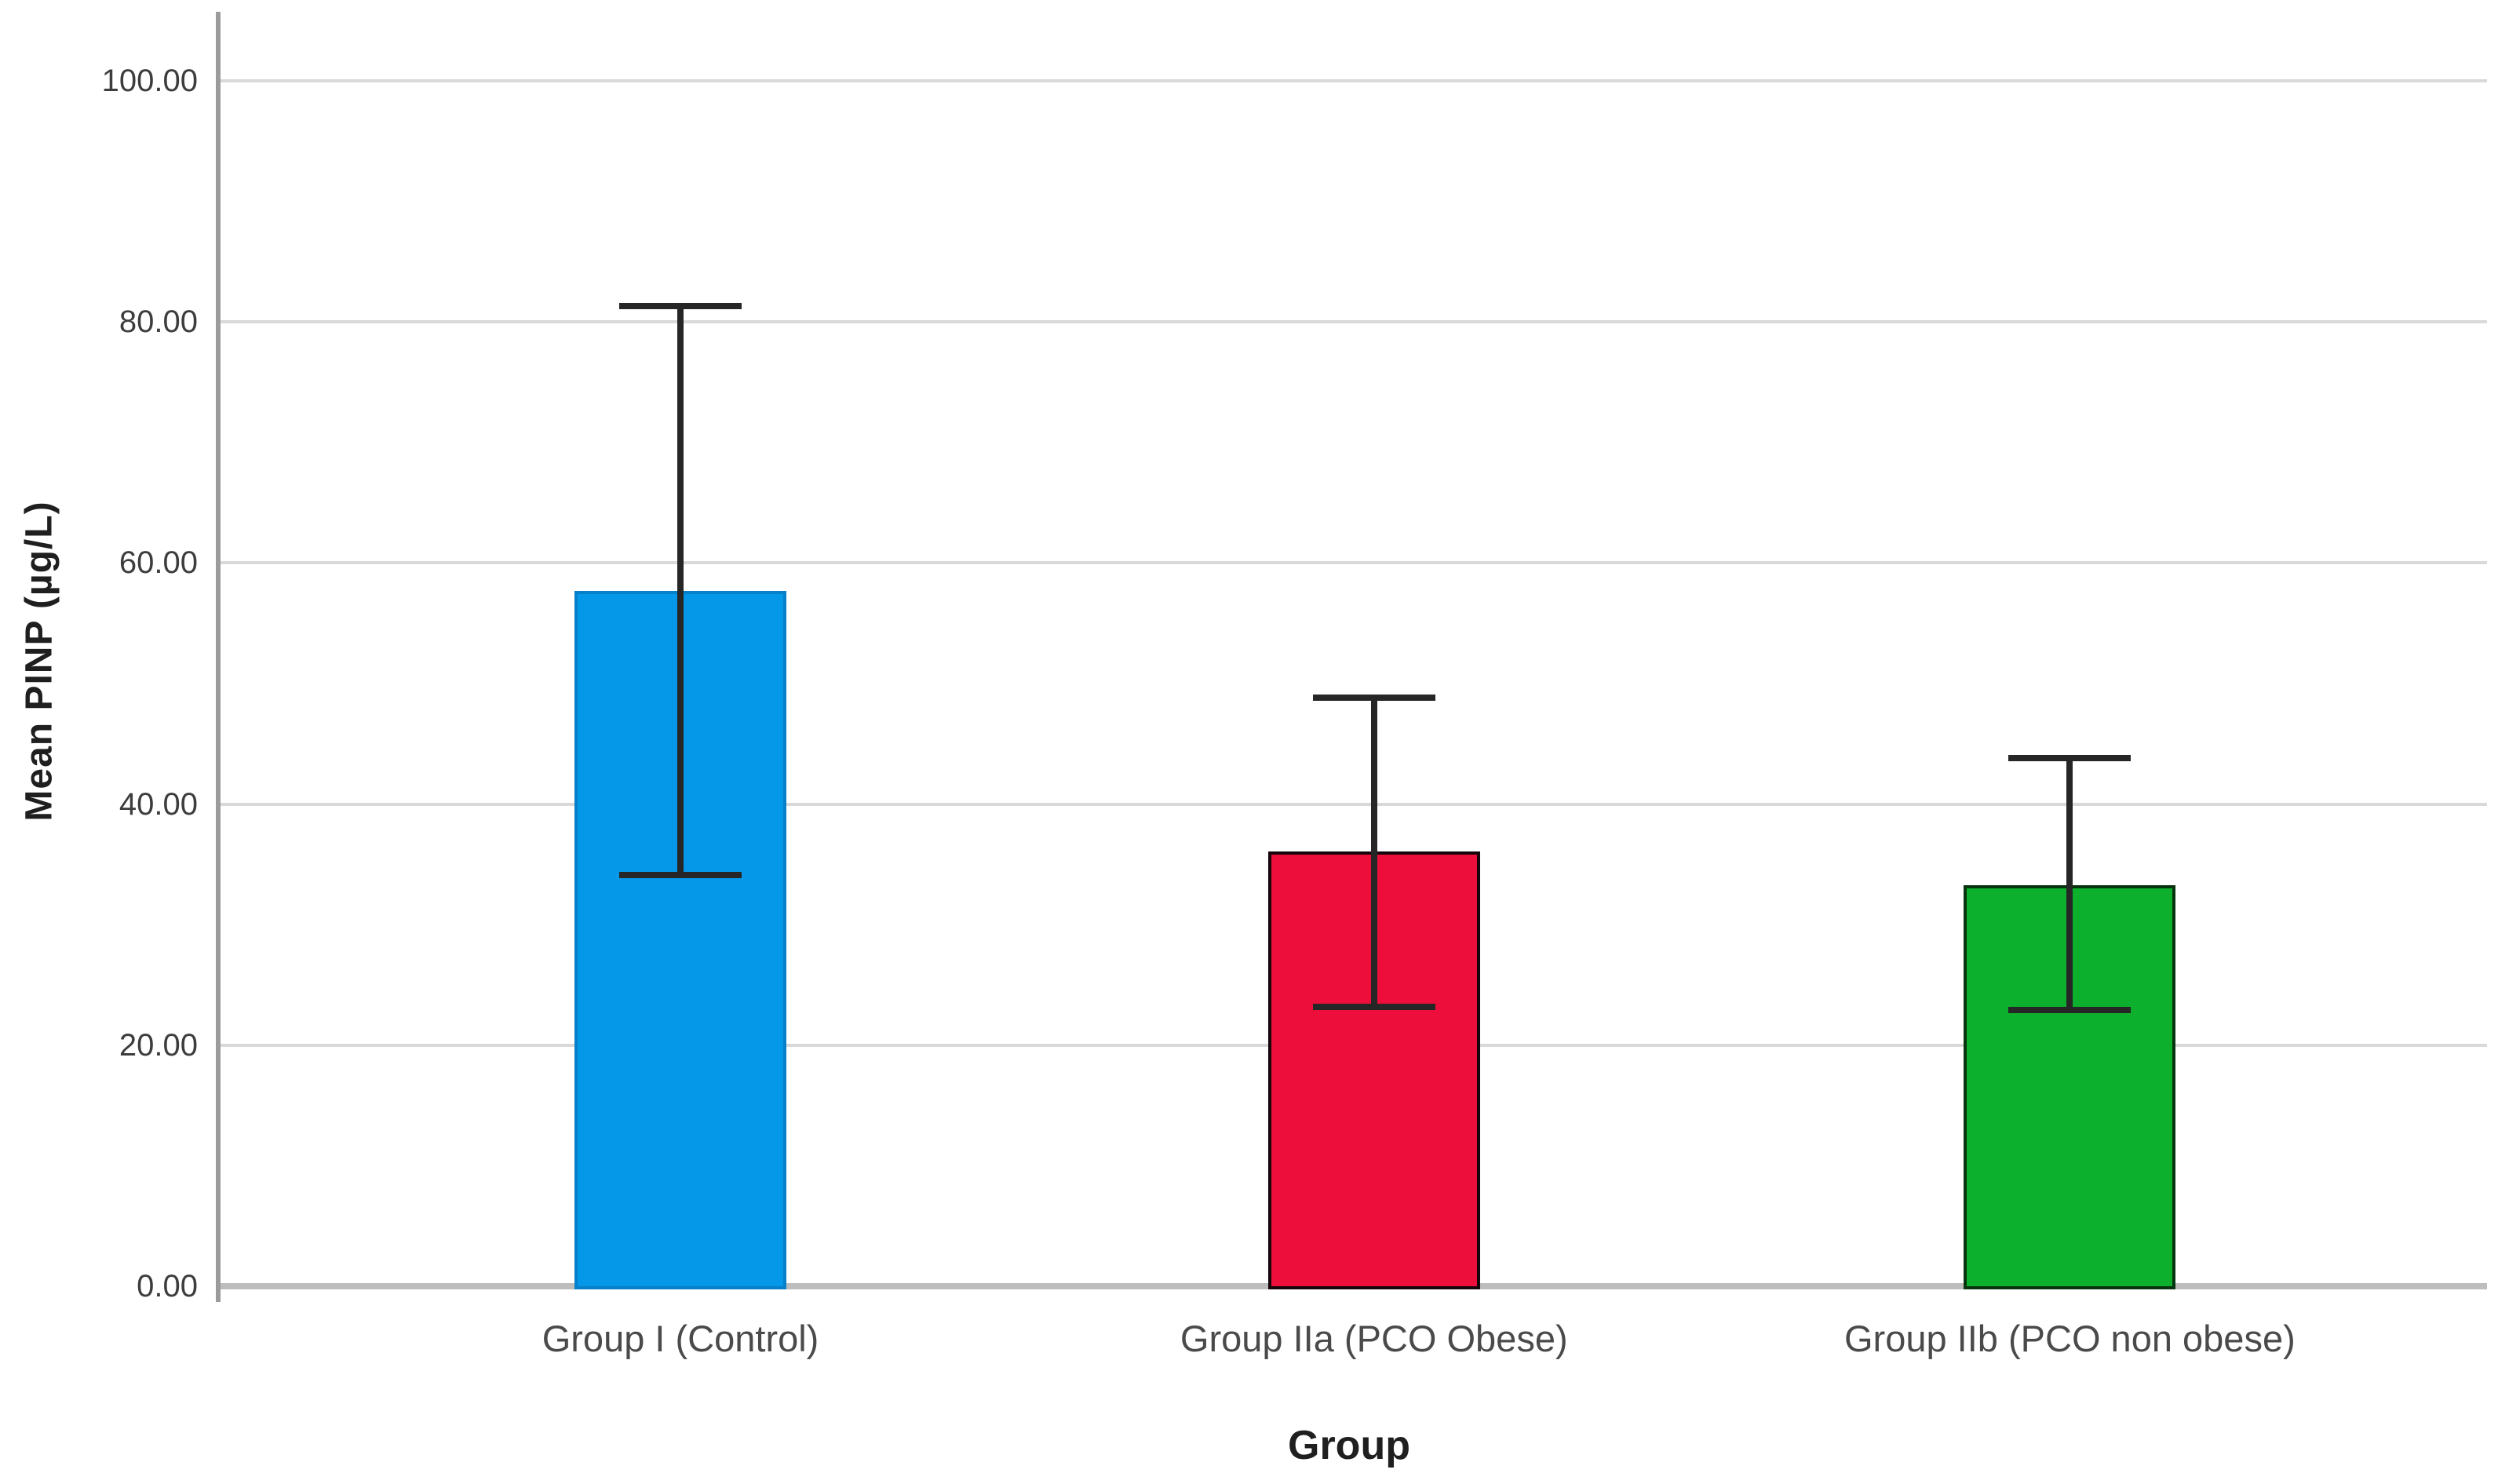 This screenshot has height=1484, width=2509. Describe the element at coordinates (167, 1286) in the screenshot. I see `y-tick-label: 0.00` at that location.